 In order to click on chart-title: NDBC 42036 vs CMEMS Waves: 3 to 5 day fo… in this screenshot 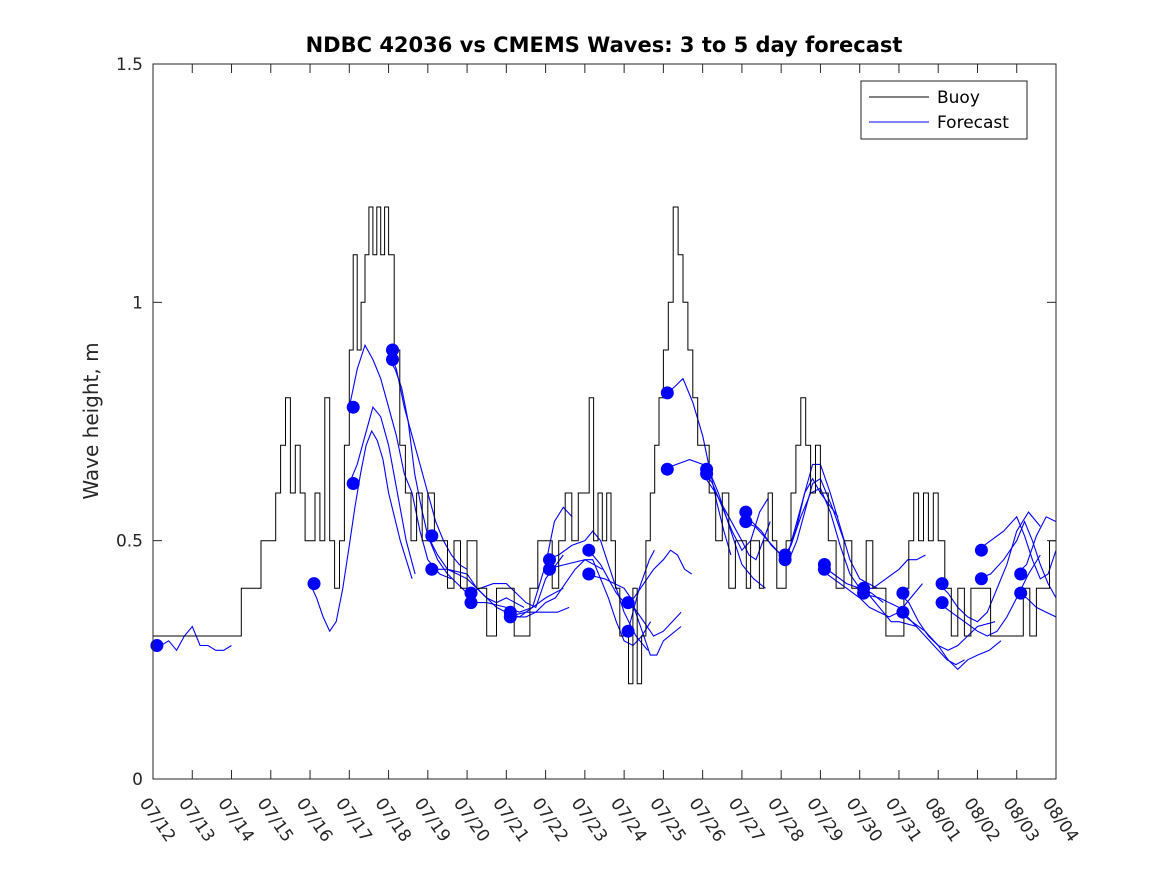, I will do `click(604, 45)`.